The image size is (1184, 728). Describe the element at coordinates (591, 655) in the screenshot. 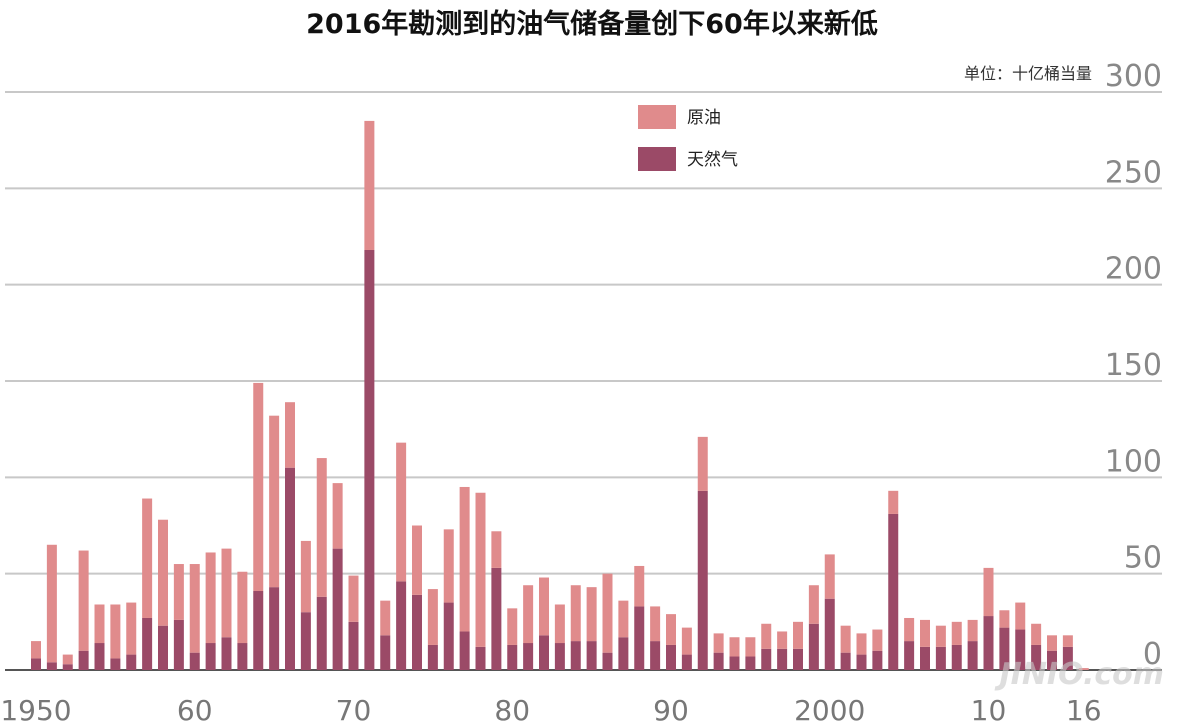

I see `bar-natural-gas-1985` at that location.